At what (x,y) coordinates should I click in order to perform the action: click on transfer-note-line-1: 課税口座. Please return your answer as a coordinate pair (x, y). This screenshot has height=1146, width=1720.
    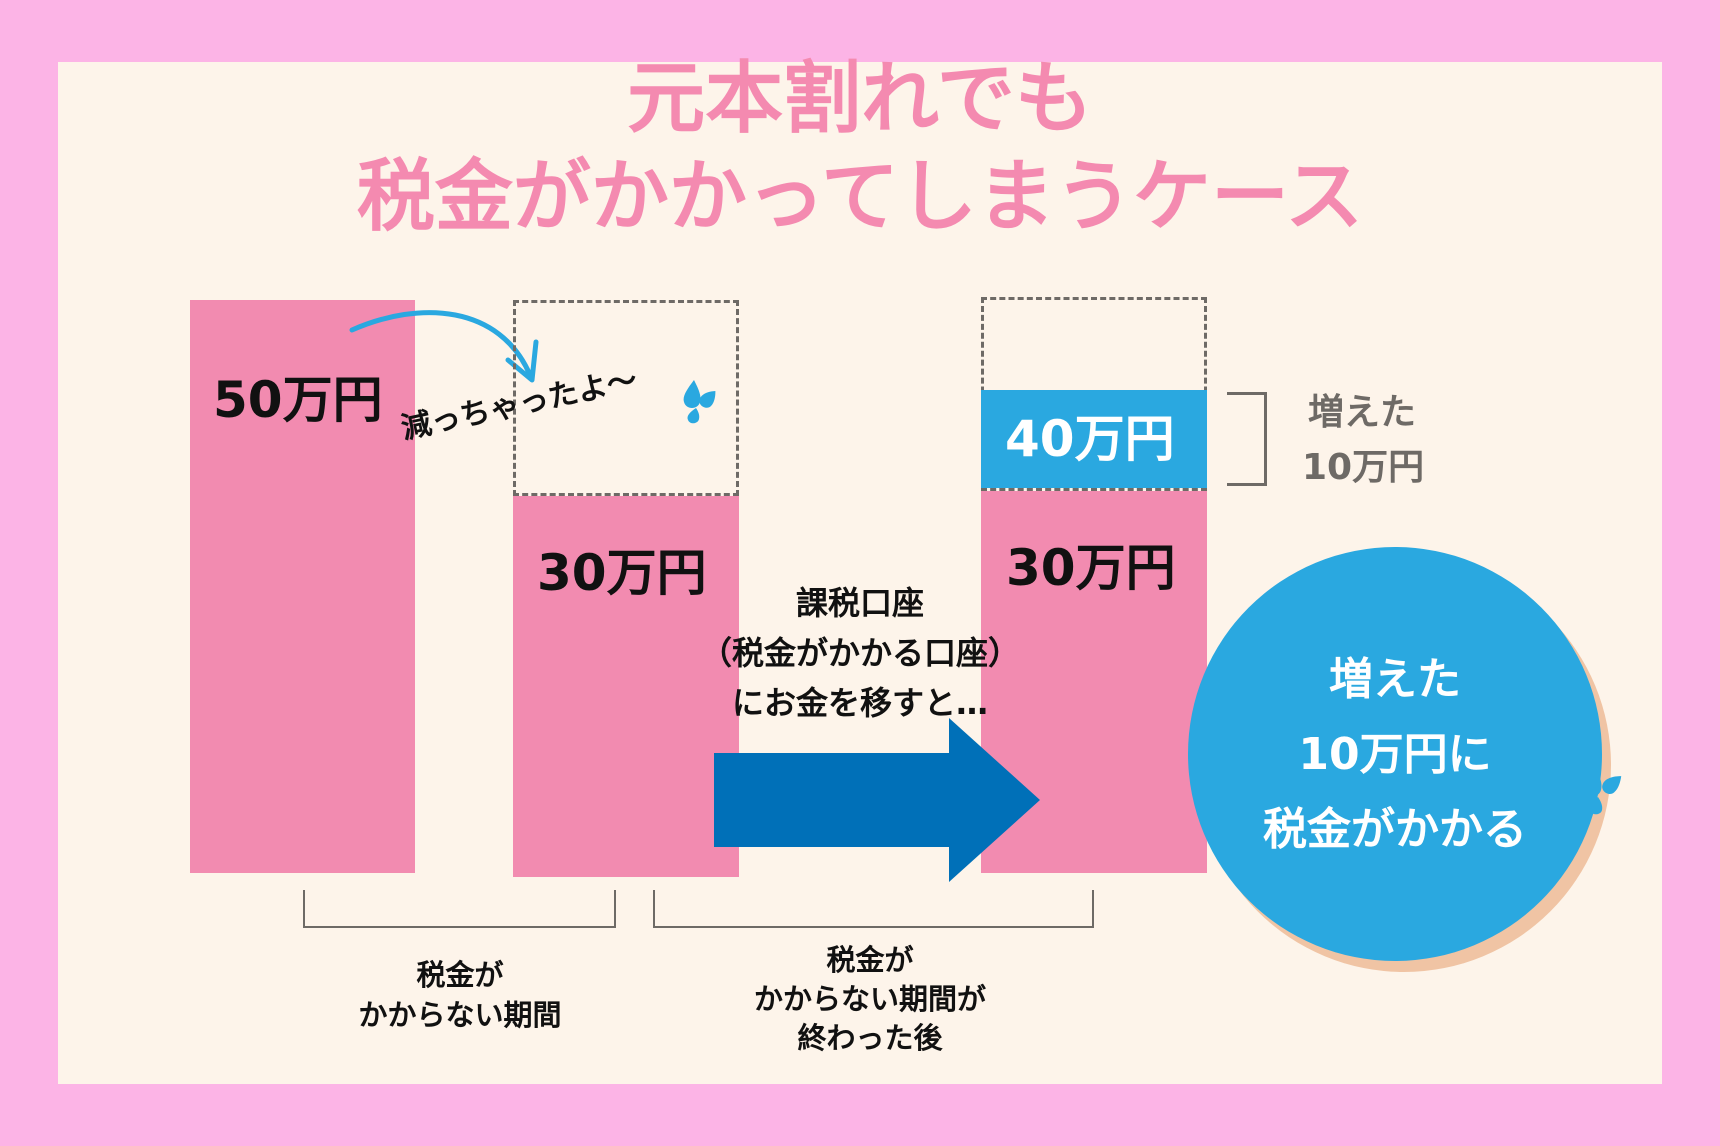
    Looking at the image, I should click on (859, 603).